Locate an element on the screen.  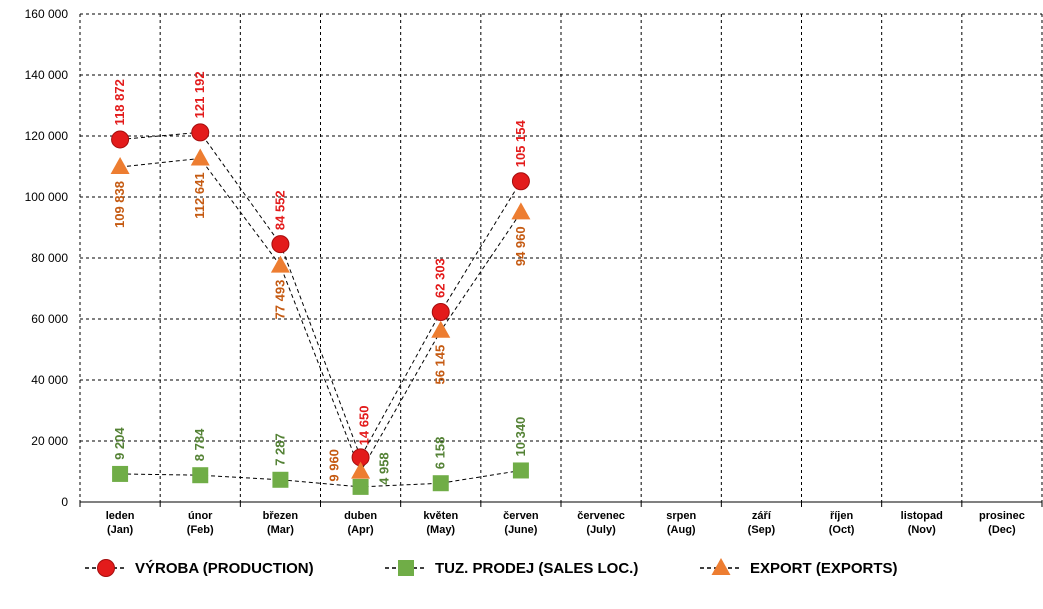
legend-label-production: VÝROBA (PRODUCTION) is located at coordinates (224, 568).